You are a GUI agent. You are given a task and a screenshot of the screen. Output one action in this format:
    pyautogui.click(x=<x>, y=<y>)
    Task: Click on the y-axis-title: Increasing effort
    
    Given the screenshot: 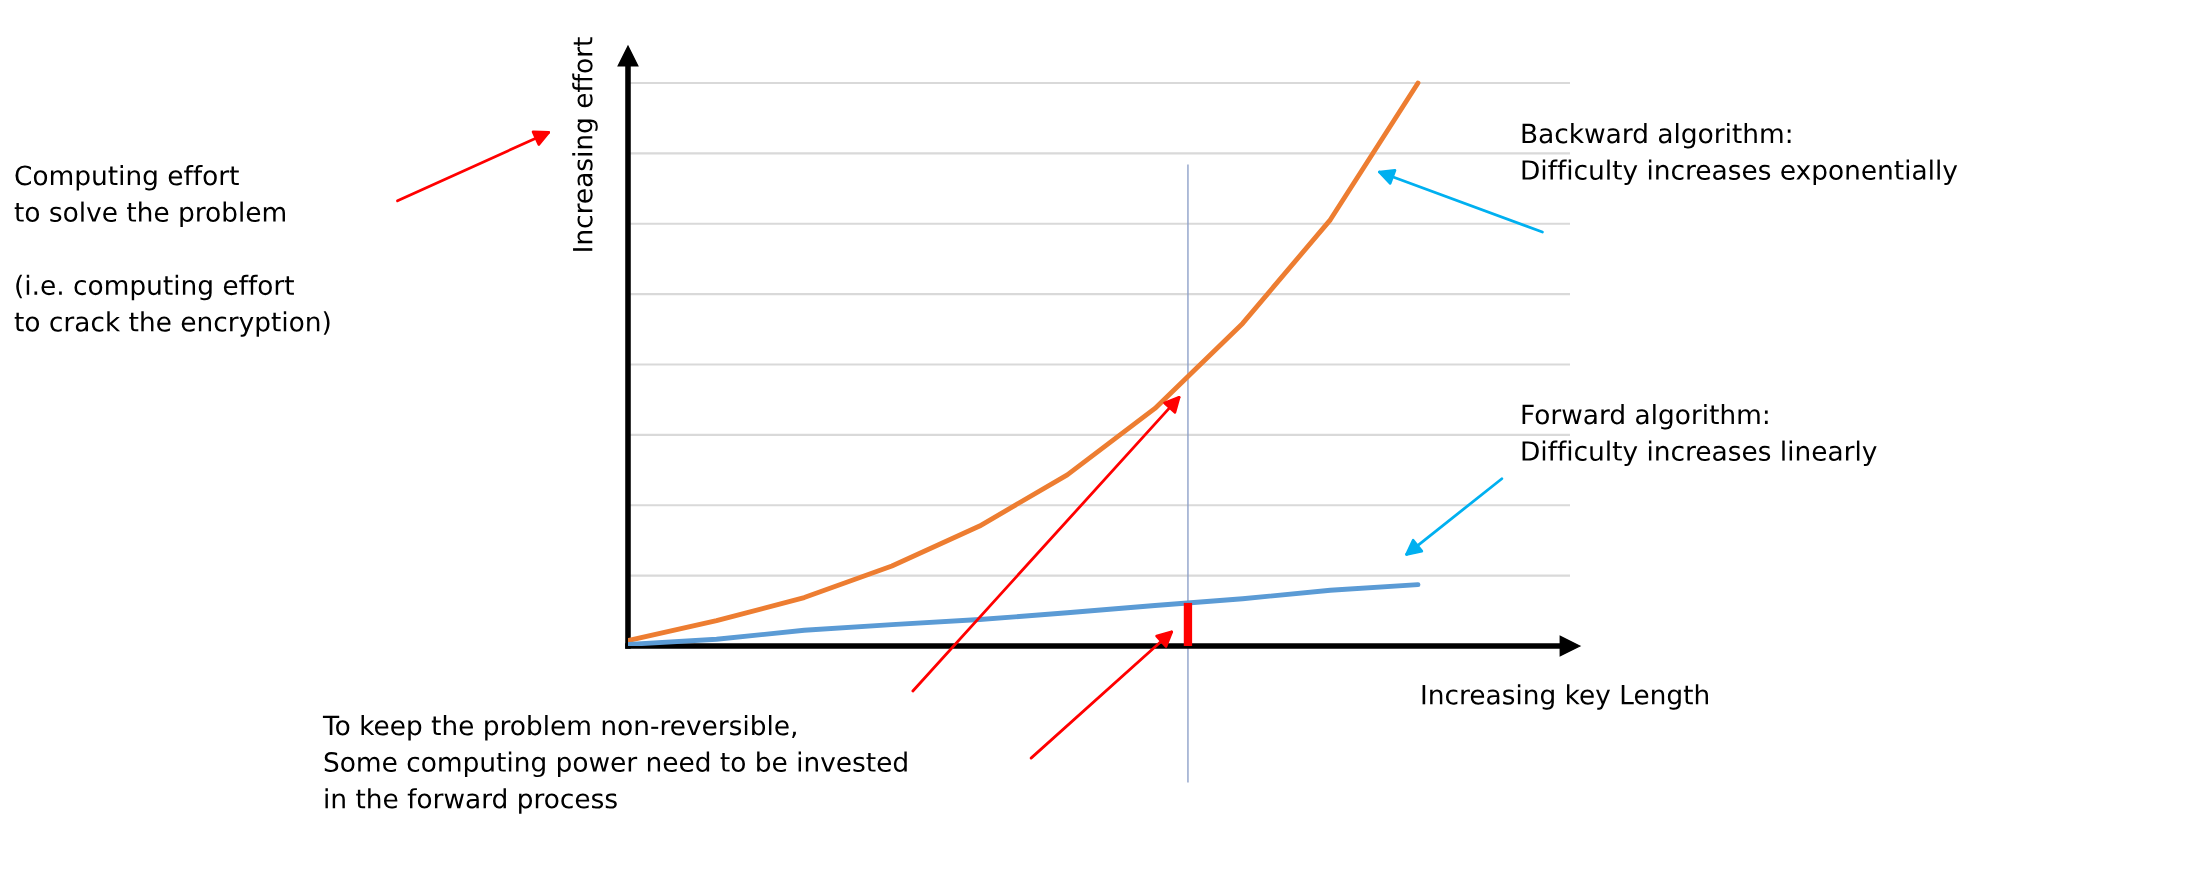 What is the action you would take?
    pyautogui.click(x=585, y=144)
    